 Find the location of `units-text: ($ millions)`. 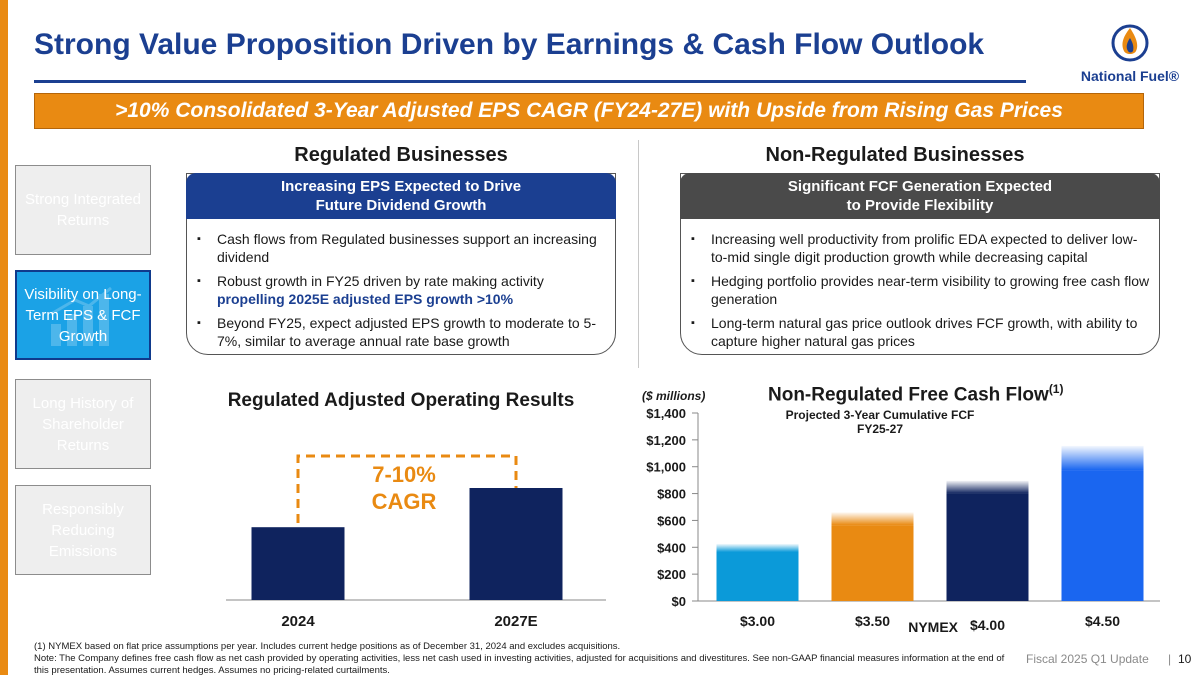

units-text: ($ millions) is located at coordinates (674, 396).